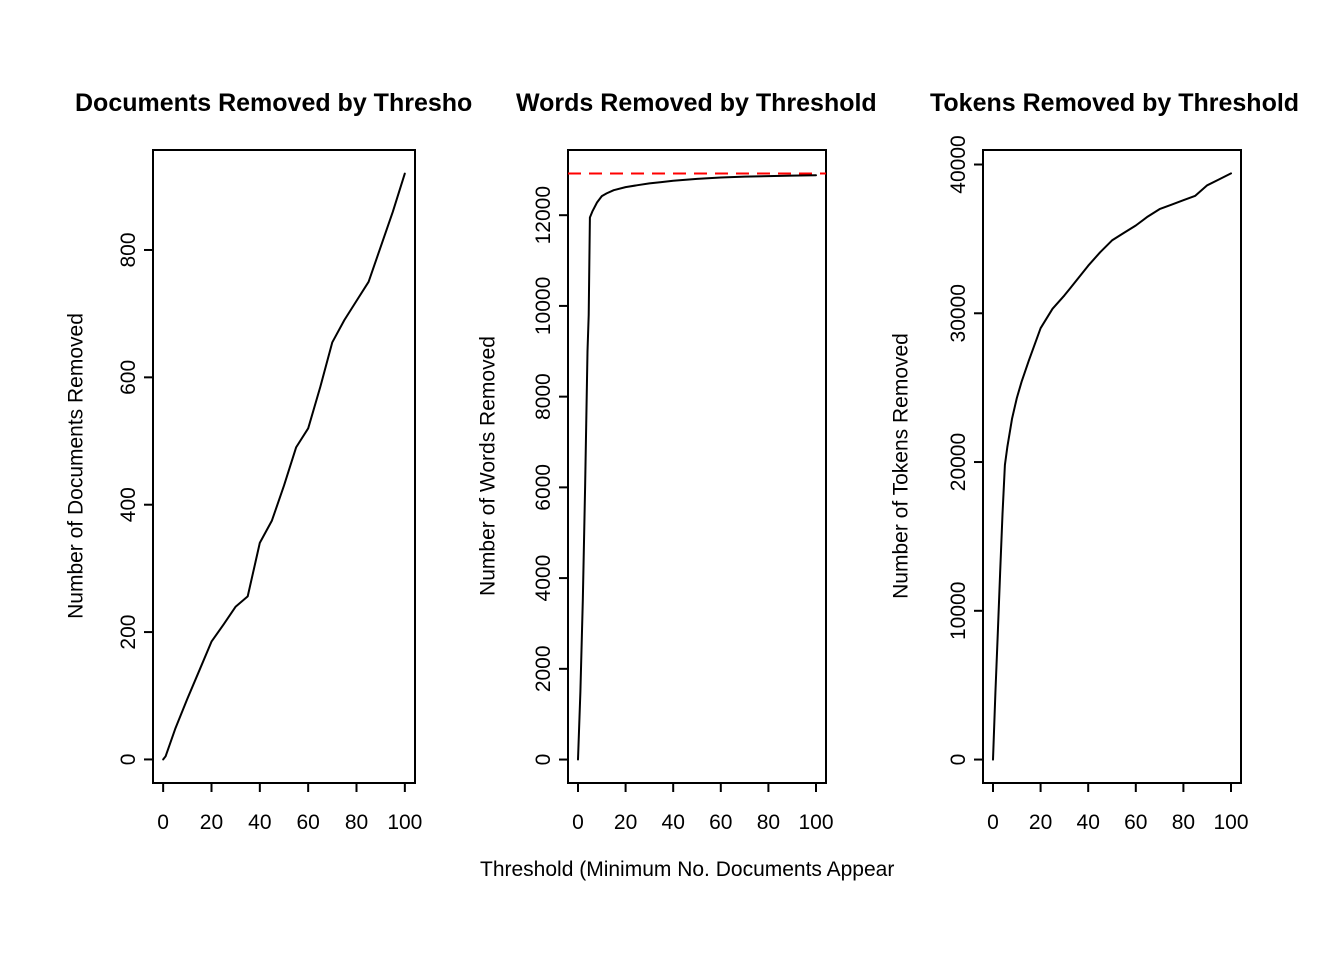 Image resolution: width=1344 pixels, height=960 pixels. Describe the element at coordinates (768, 822) in the screenshot. I see `chart2-x-tick-label: 80` at that location.